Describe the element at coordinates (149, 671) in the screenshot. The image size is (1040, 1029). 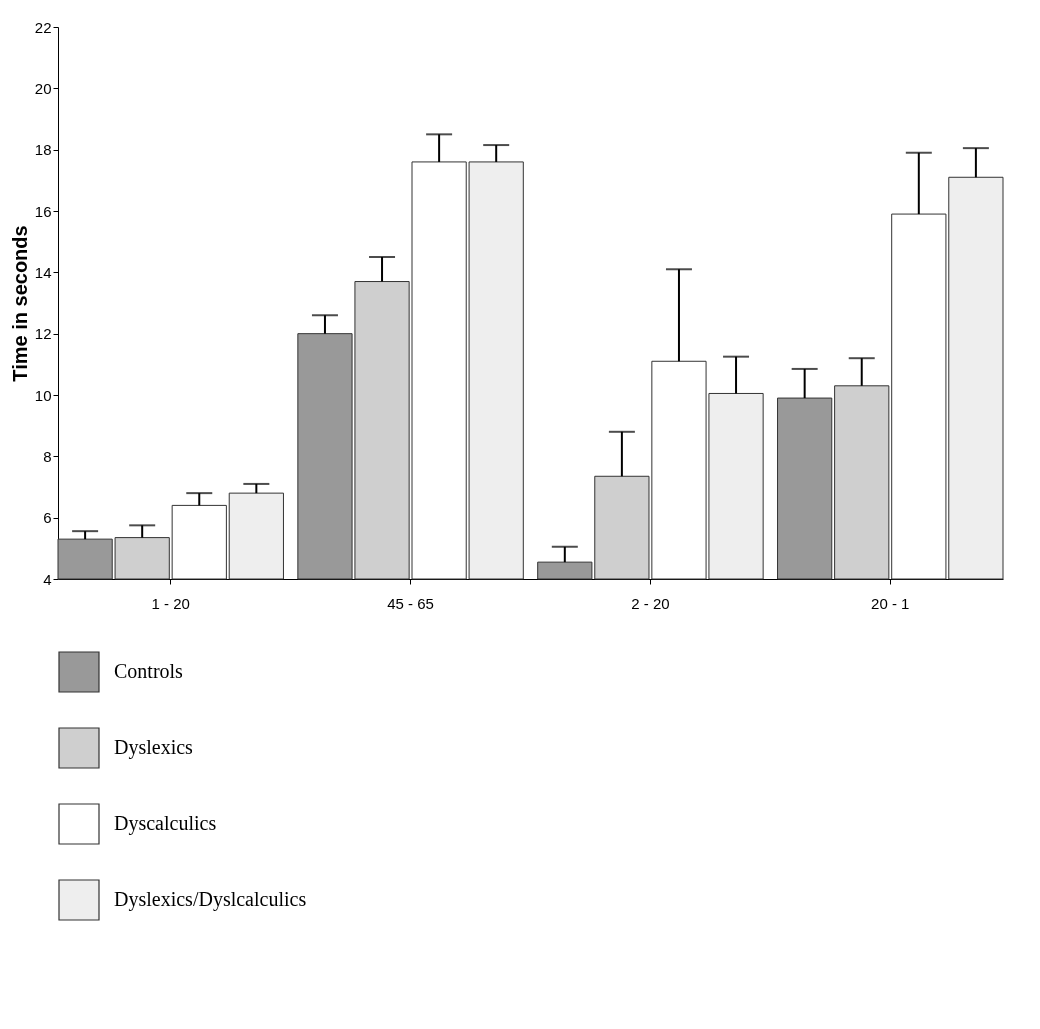
I see `legend-label: Controls` at that location.